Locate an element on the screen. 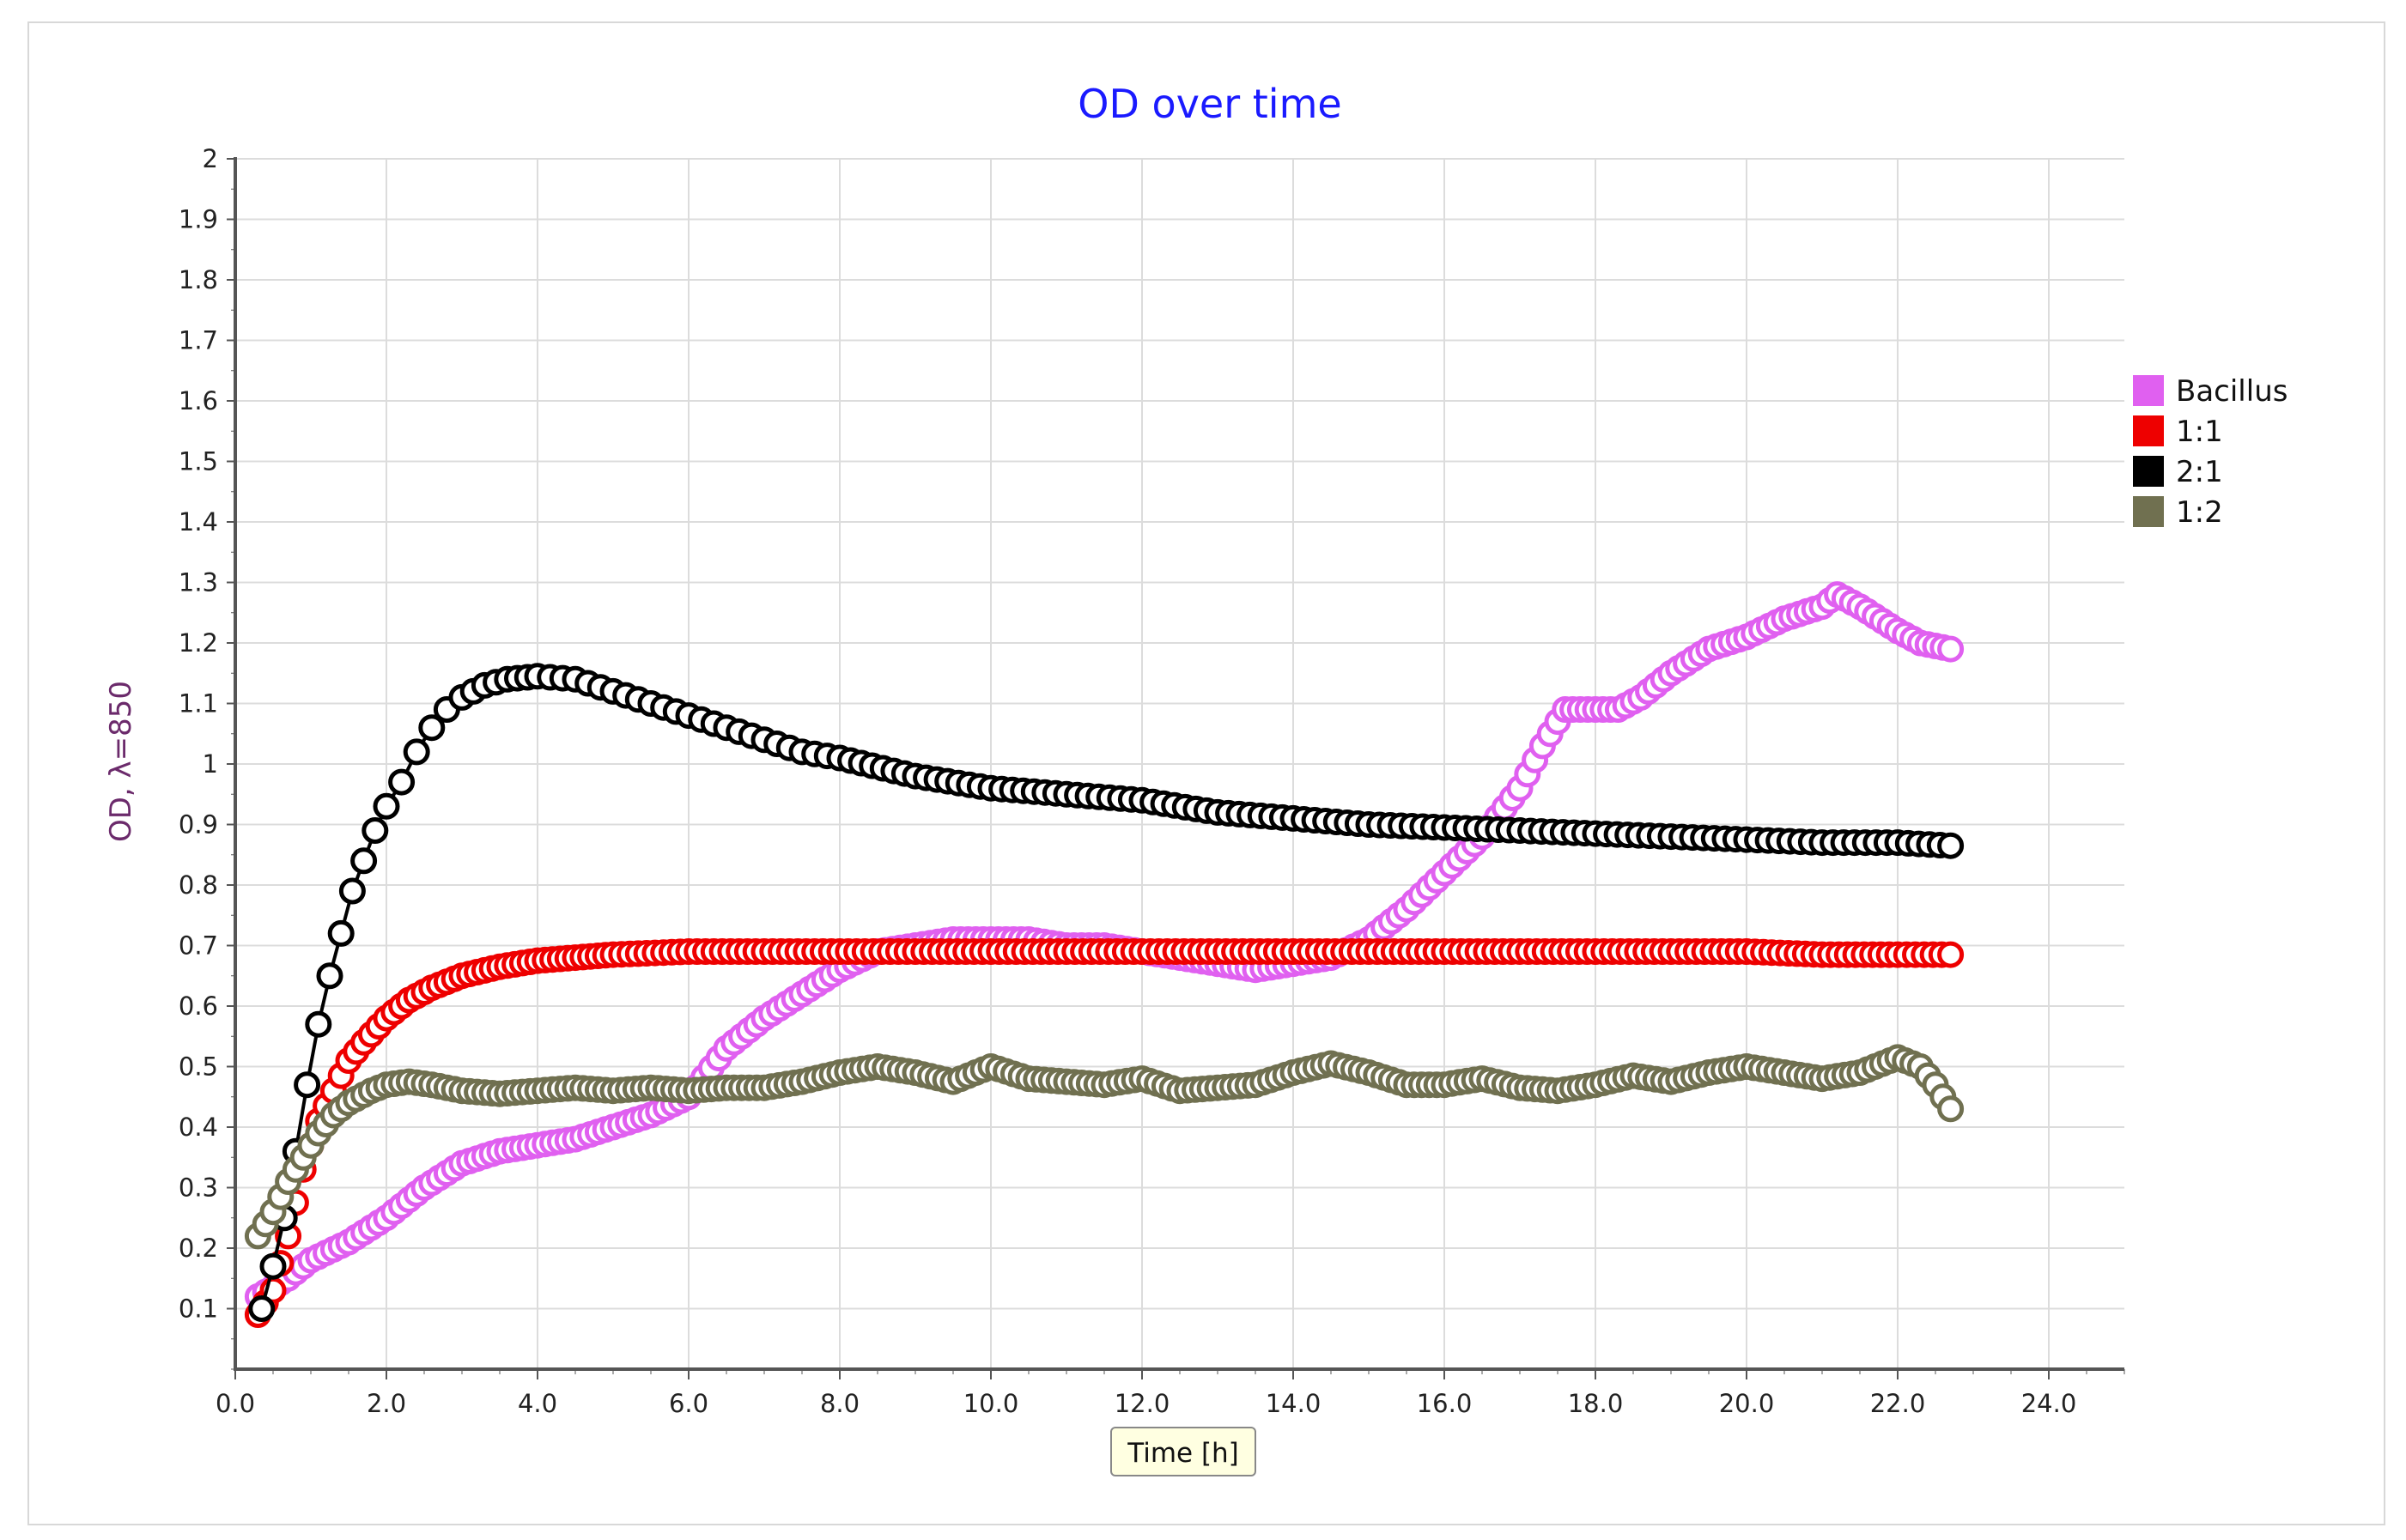  y-tick-label: 1.9 is located at coordinates (198, 219).